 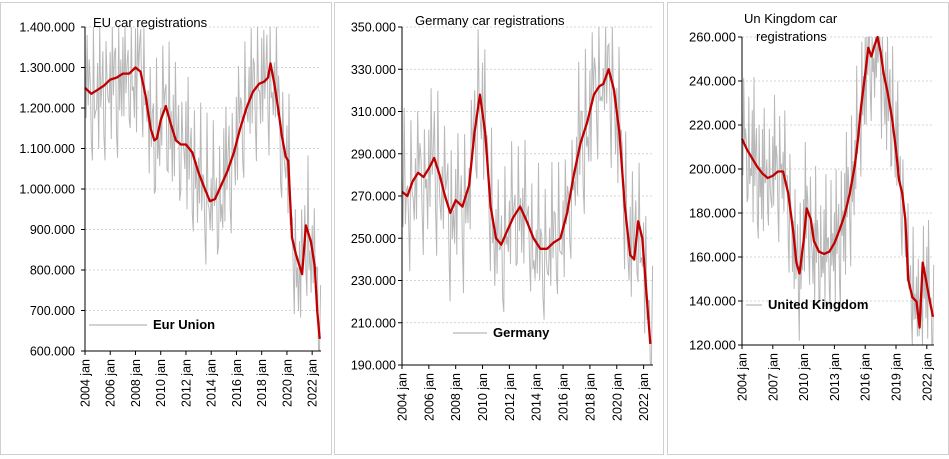 What do you see at coordinates (150, 22) in the screenshot?
I see `chart-title: EU car registrations` at bounding box center [150, 22].